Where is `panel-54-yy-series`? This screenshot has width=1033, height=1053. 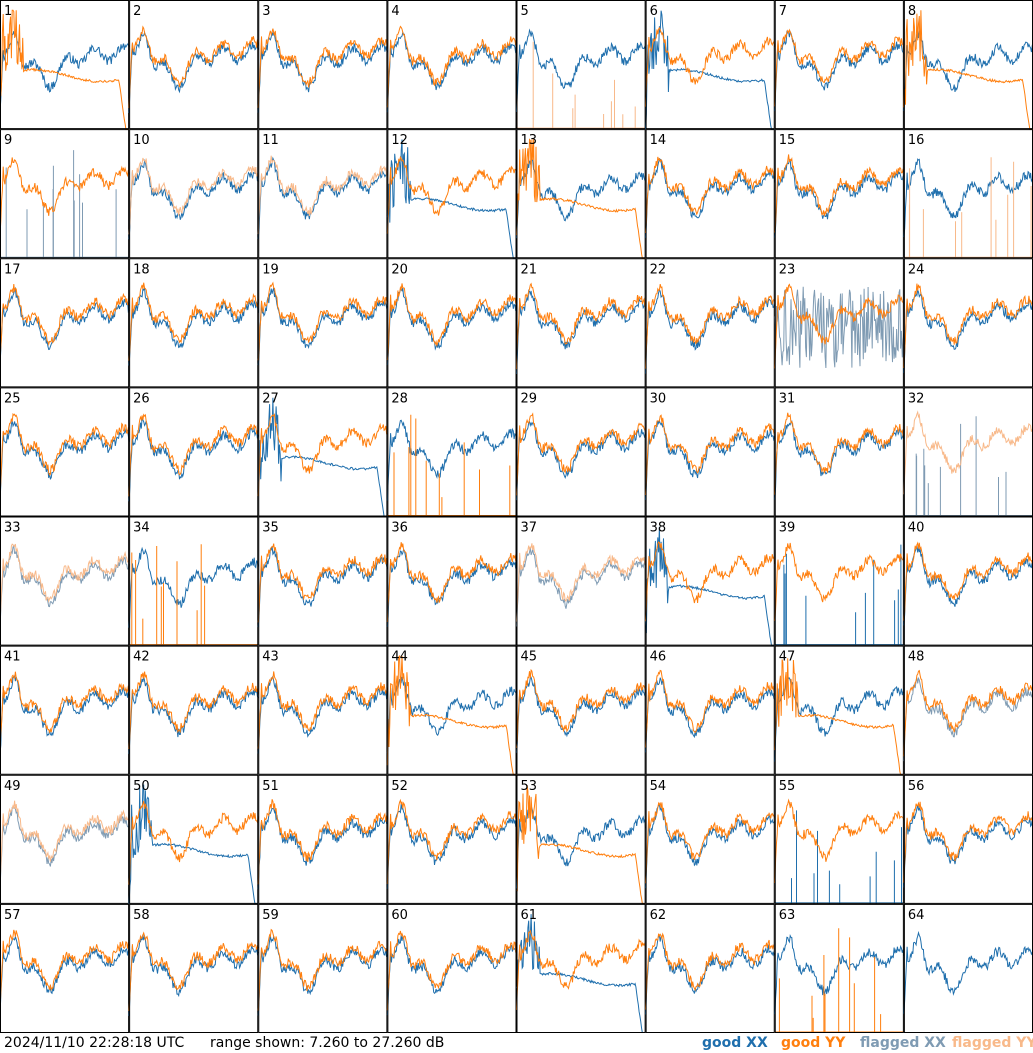 panel-54-yy-series is located at coordinates (710, 842).